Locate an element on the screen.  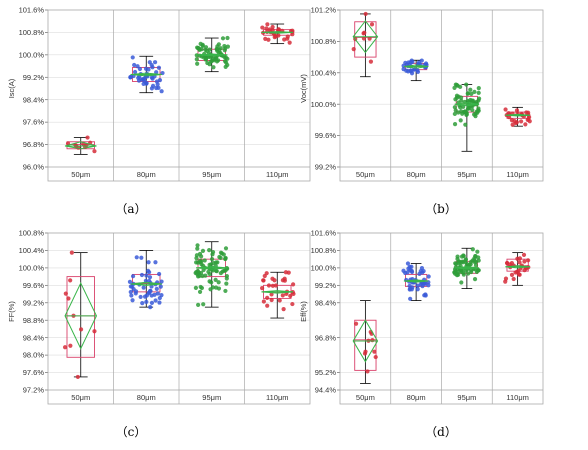
y-tick-label: 95.2% is located at coordinates (326, 372).